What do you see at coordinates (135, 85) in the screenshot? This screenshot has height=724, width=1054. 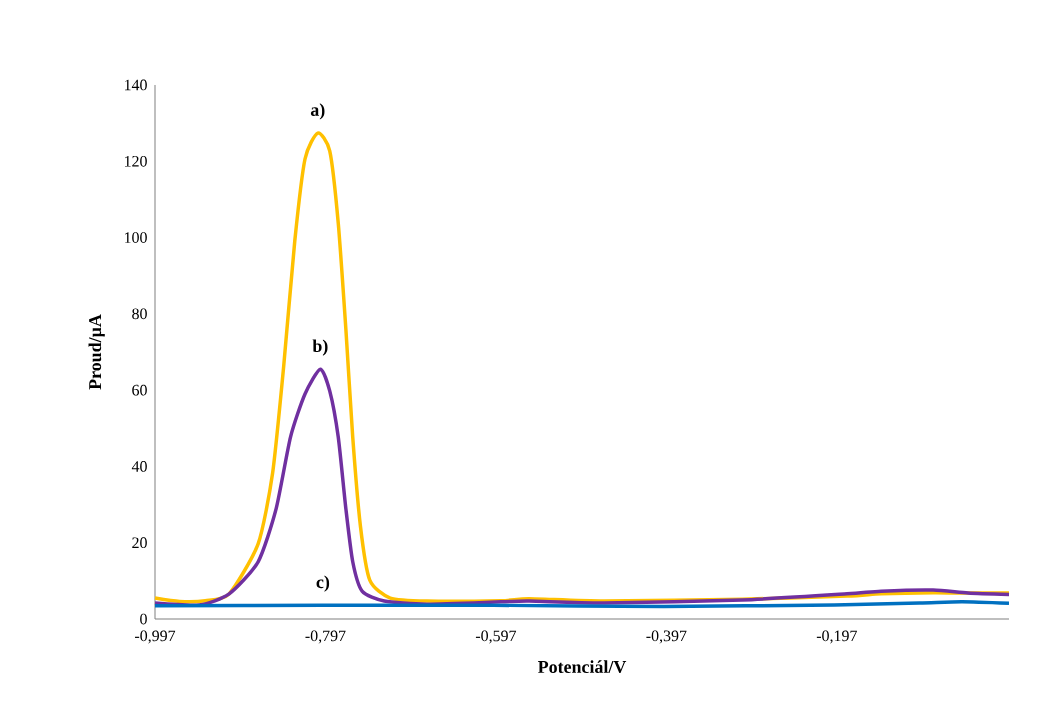 I see `y-tick-label: 140` at bounding box center [135, 85].